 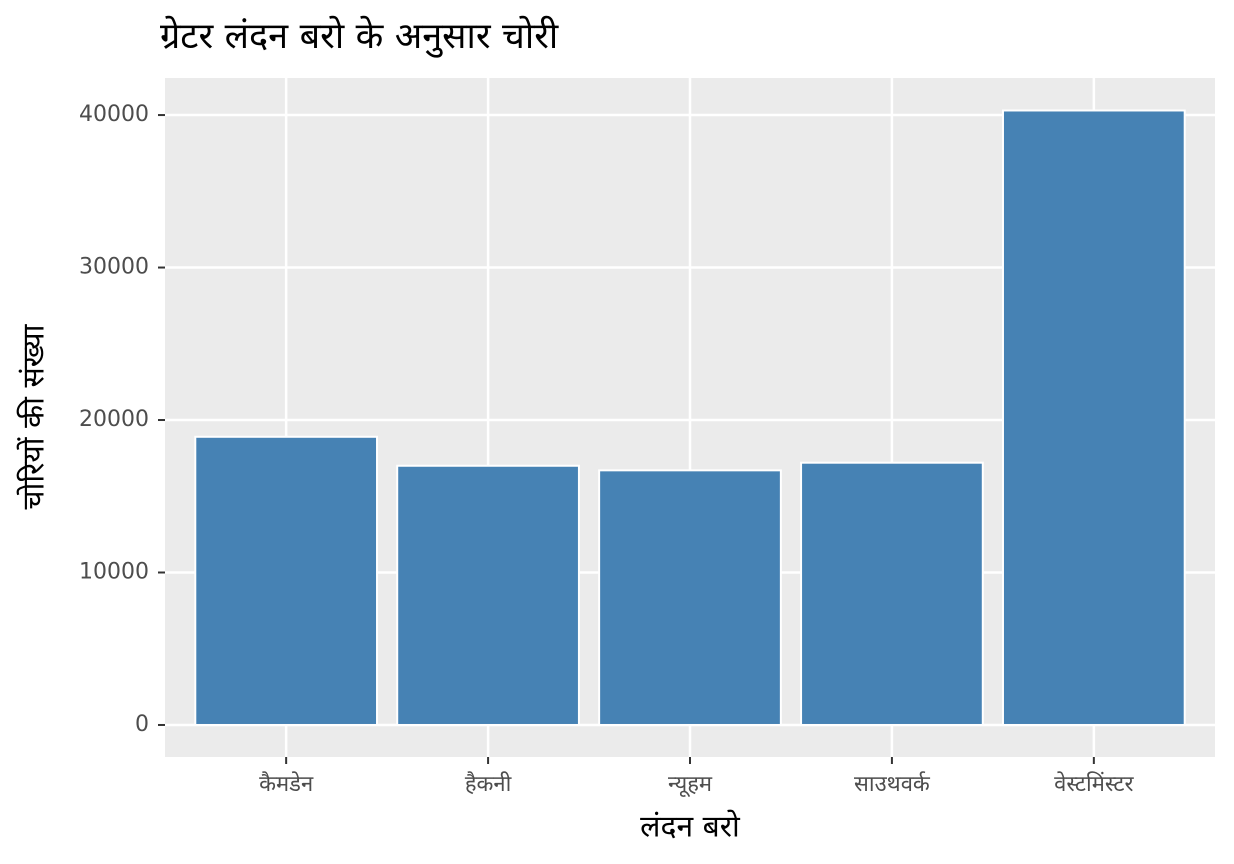 What do you see at coordinates (114, 571) in the screenshot?
I see `y-tick-label: 10000` at bounding box center [114, 571].